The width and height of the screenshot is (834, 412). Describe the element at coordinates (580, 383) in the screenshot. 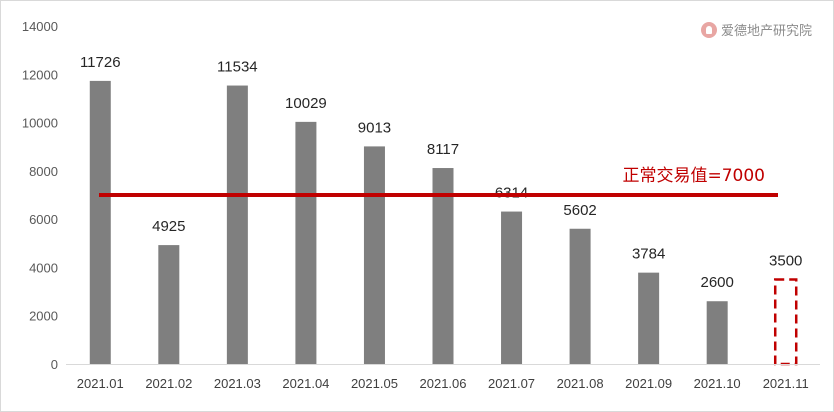

I see `x-tick-label: 2021.08` at that location.